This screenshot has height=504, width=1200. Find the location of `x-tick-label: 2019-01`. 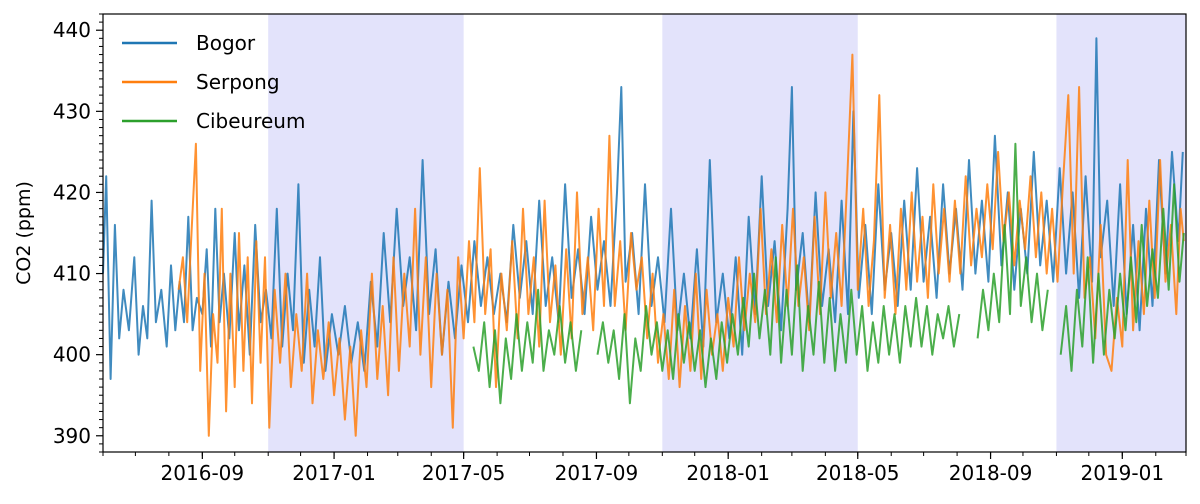

x-tick-label: 2019-01 is located at coordinates (1123, 473).